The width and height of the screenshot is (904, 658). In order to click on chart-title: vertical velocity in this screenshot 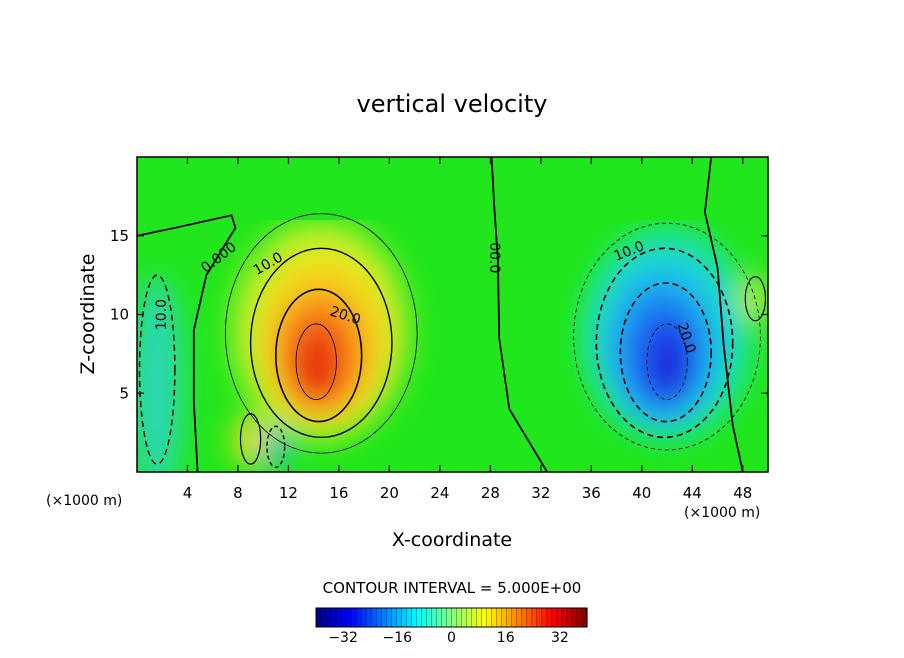, I will do `click(452, 104)`.